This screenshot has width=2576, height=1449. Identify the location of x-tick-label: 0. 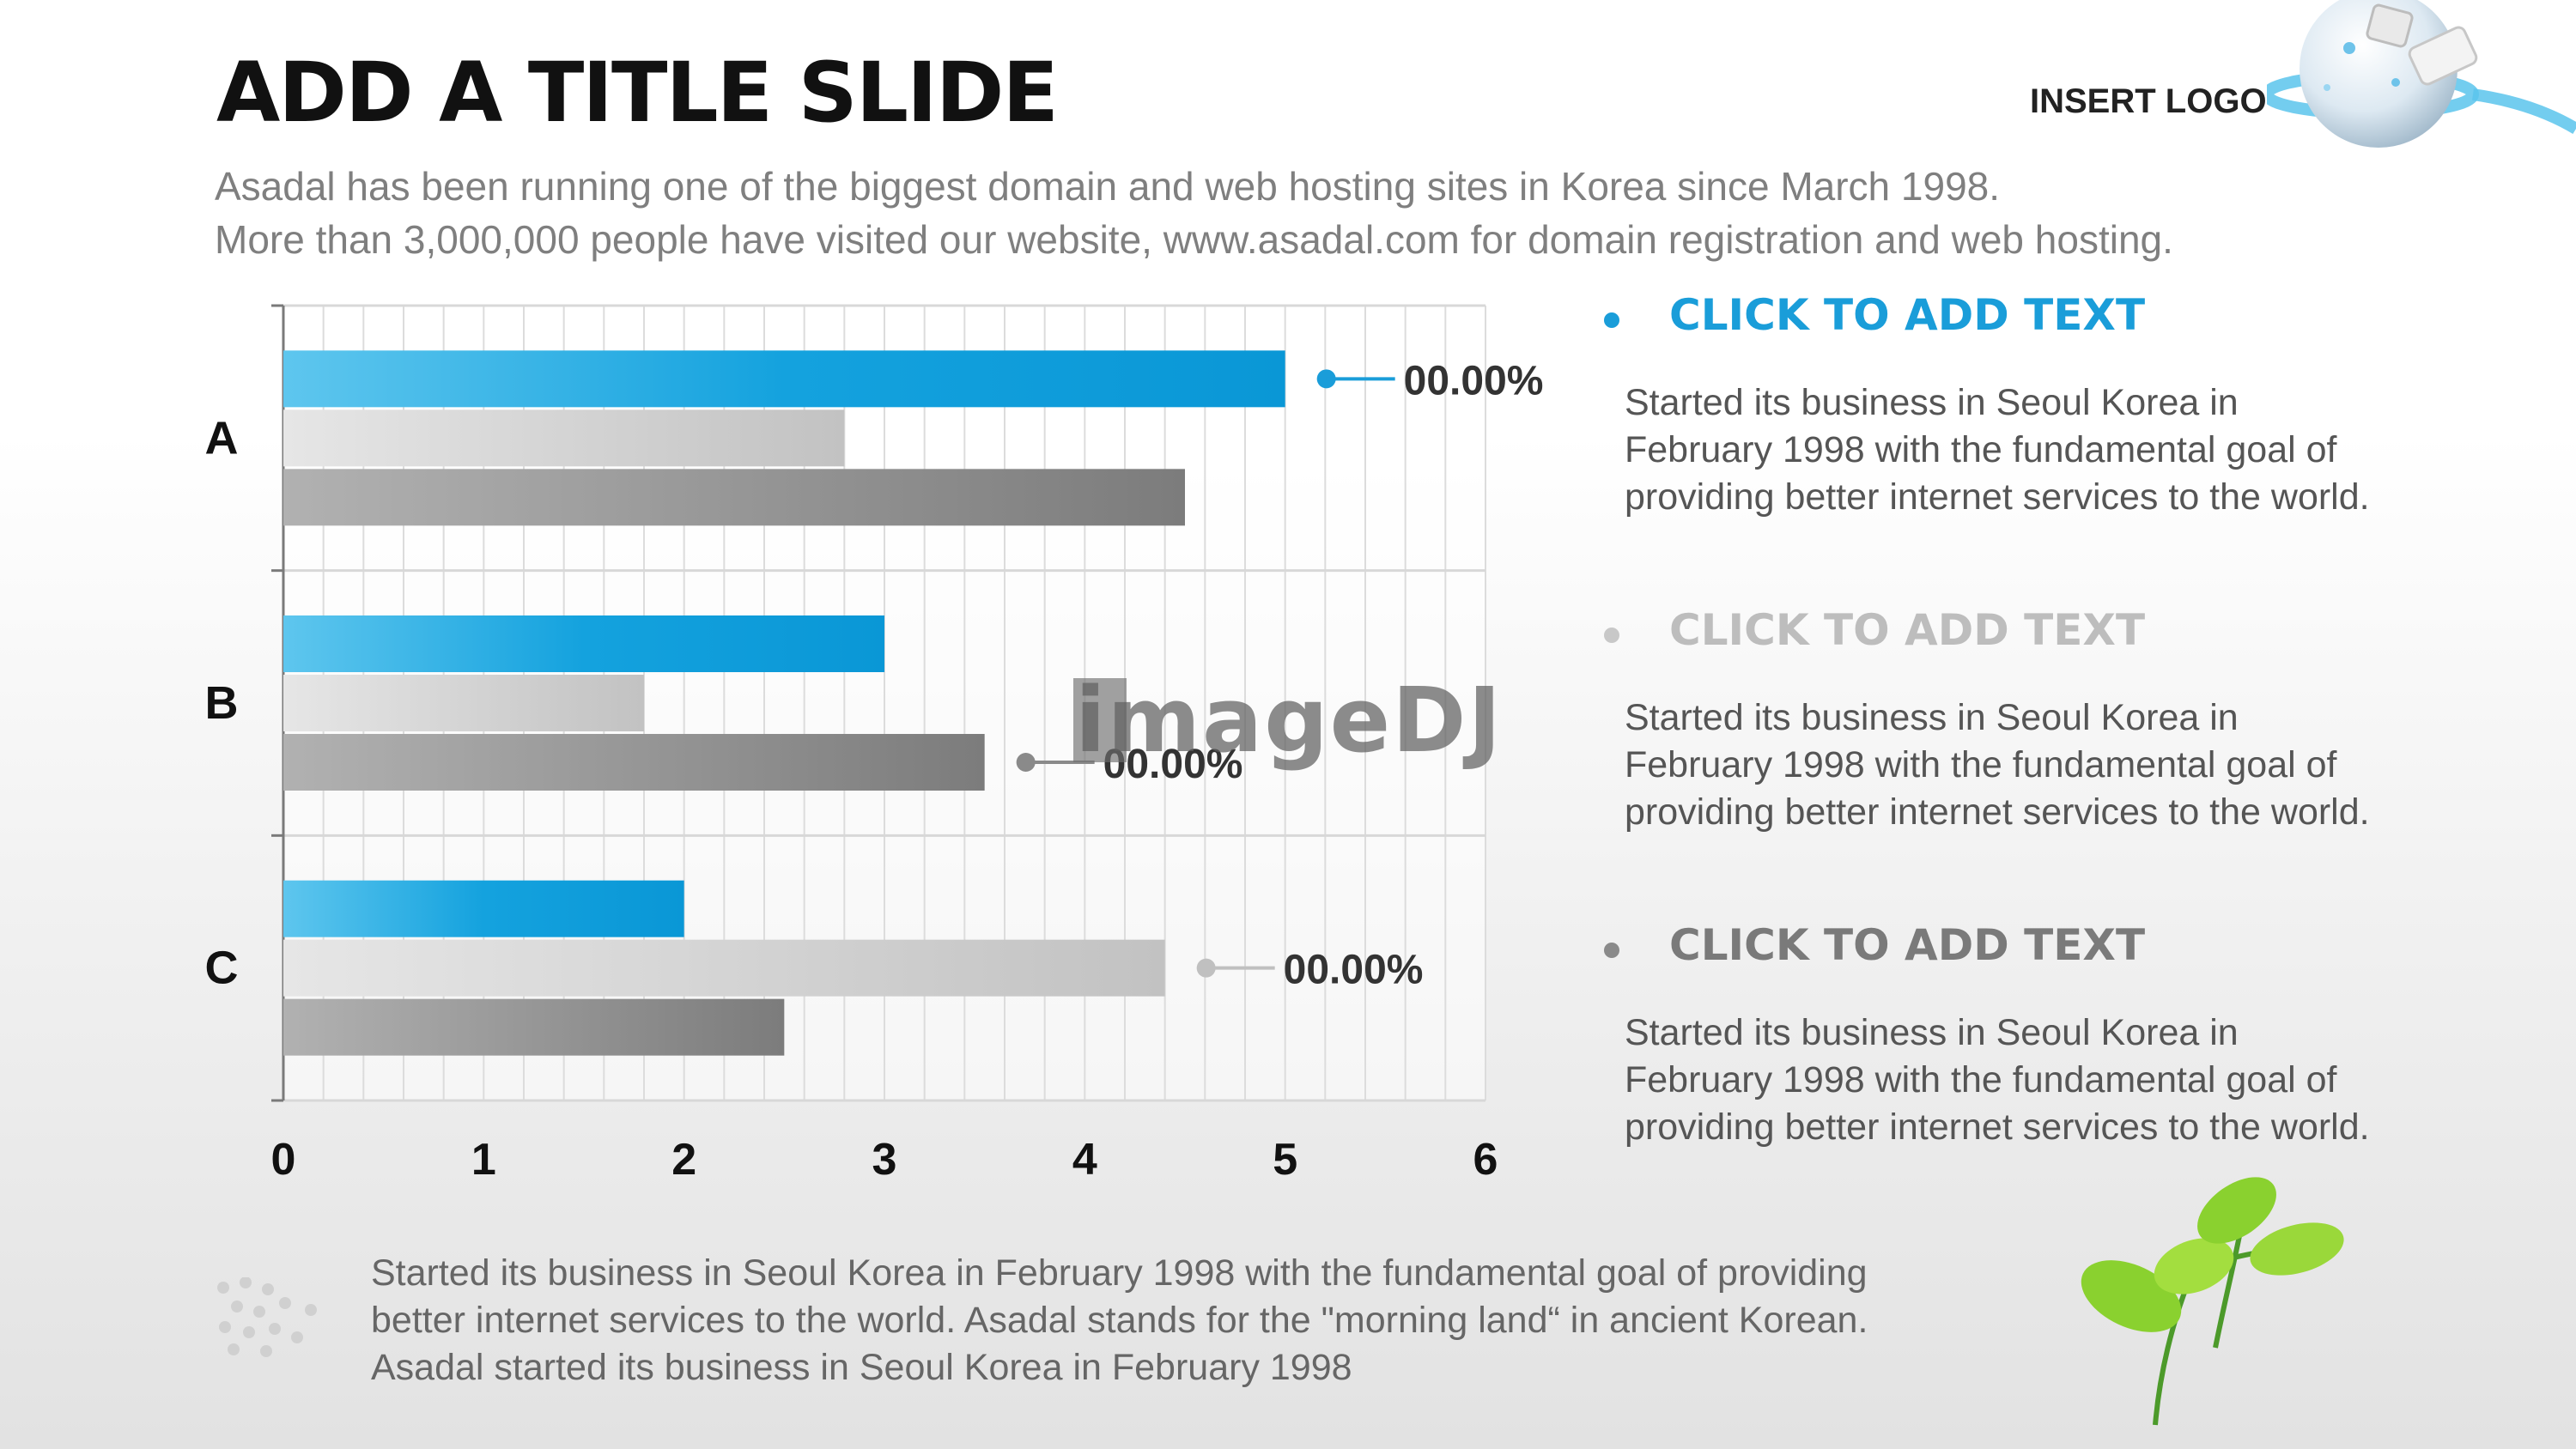
(283, 1160).